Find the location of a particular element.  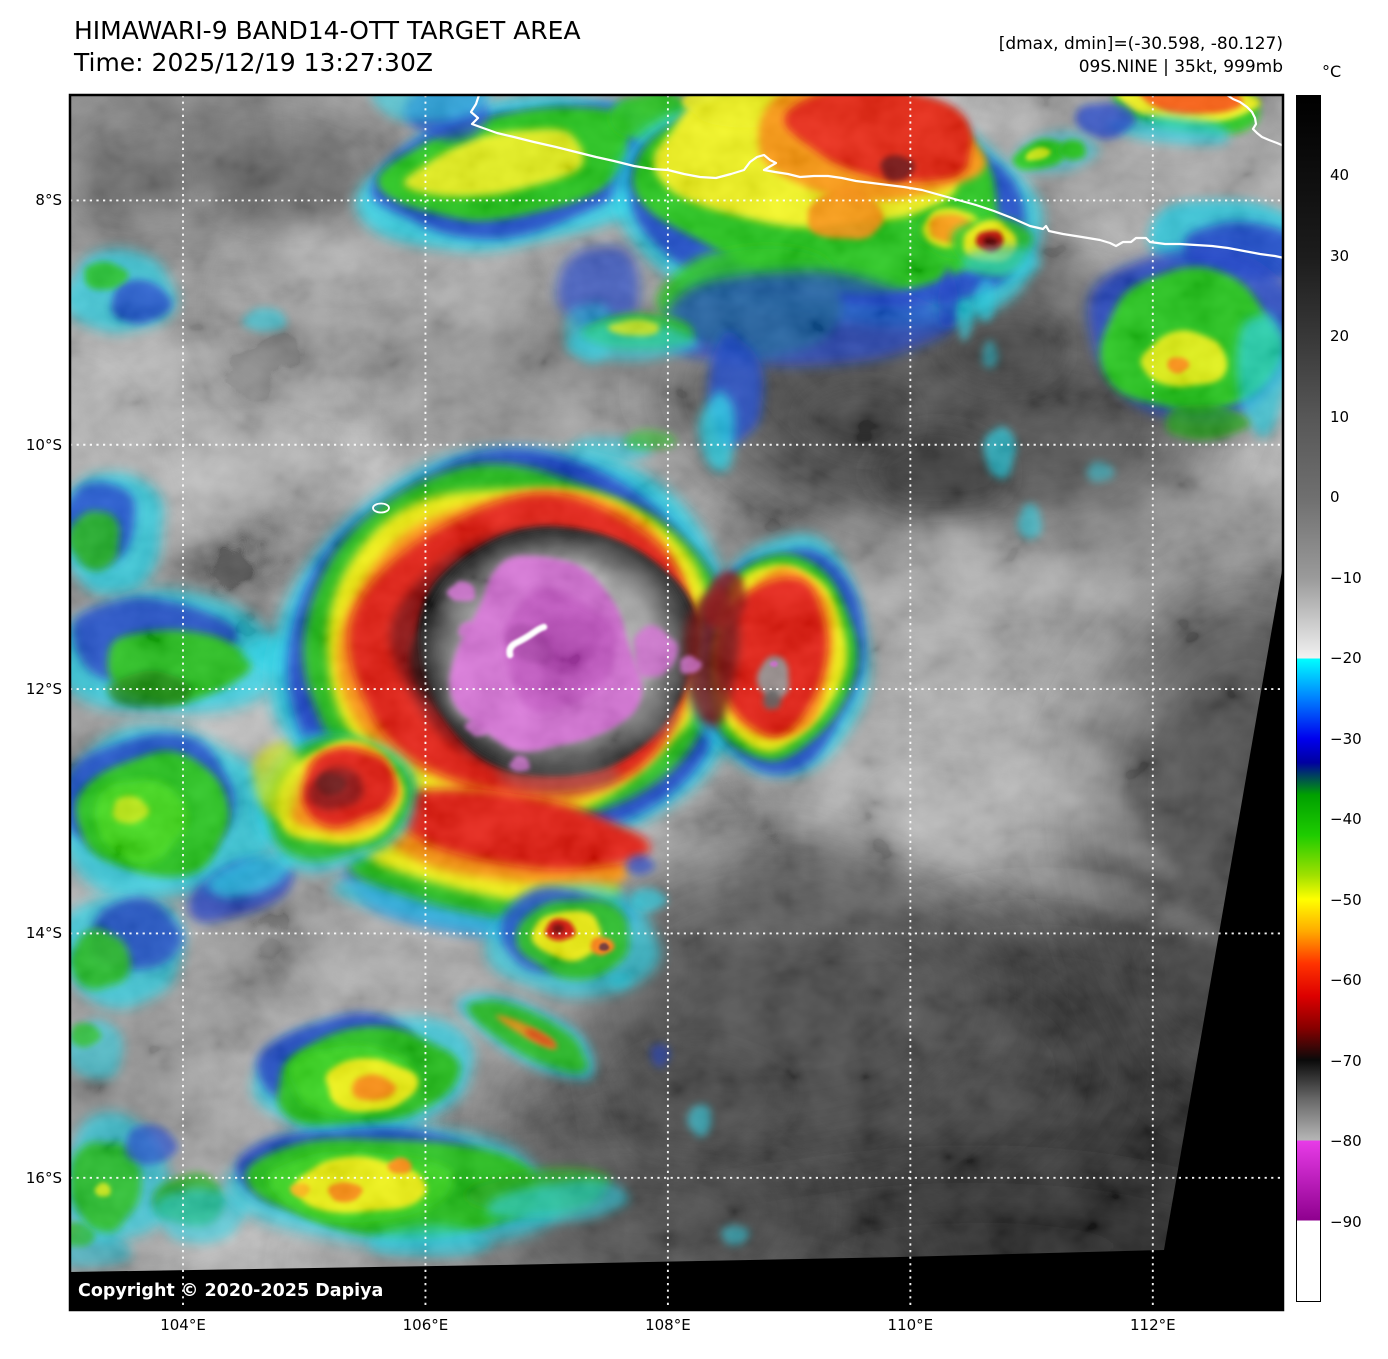

longitude-tick-label: 106°E is located at coordinates (425, 1325).